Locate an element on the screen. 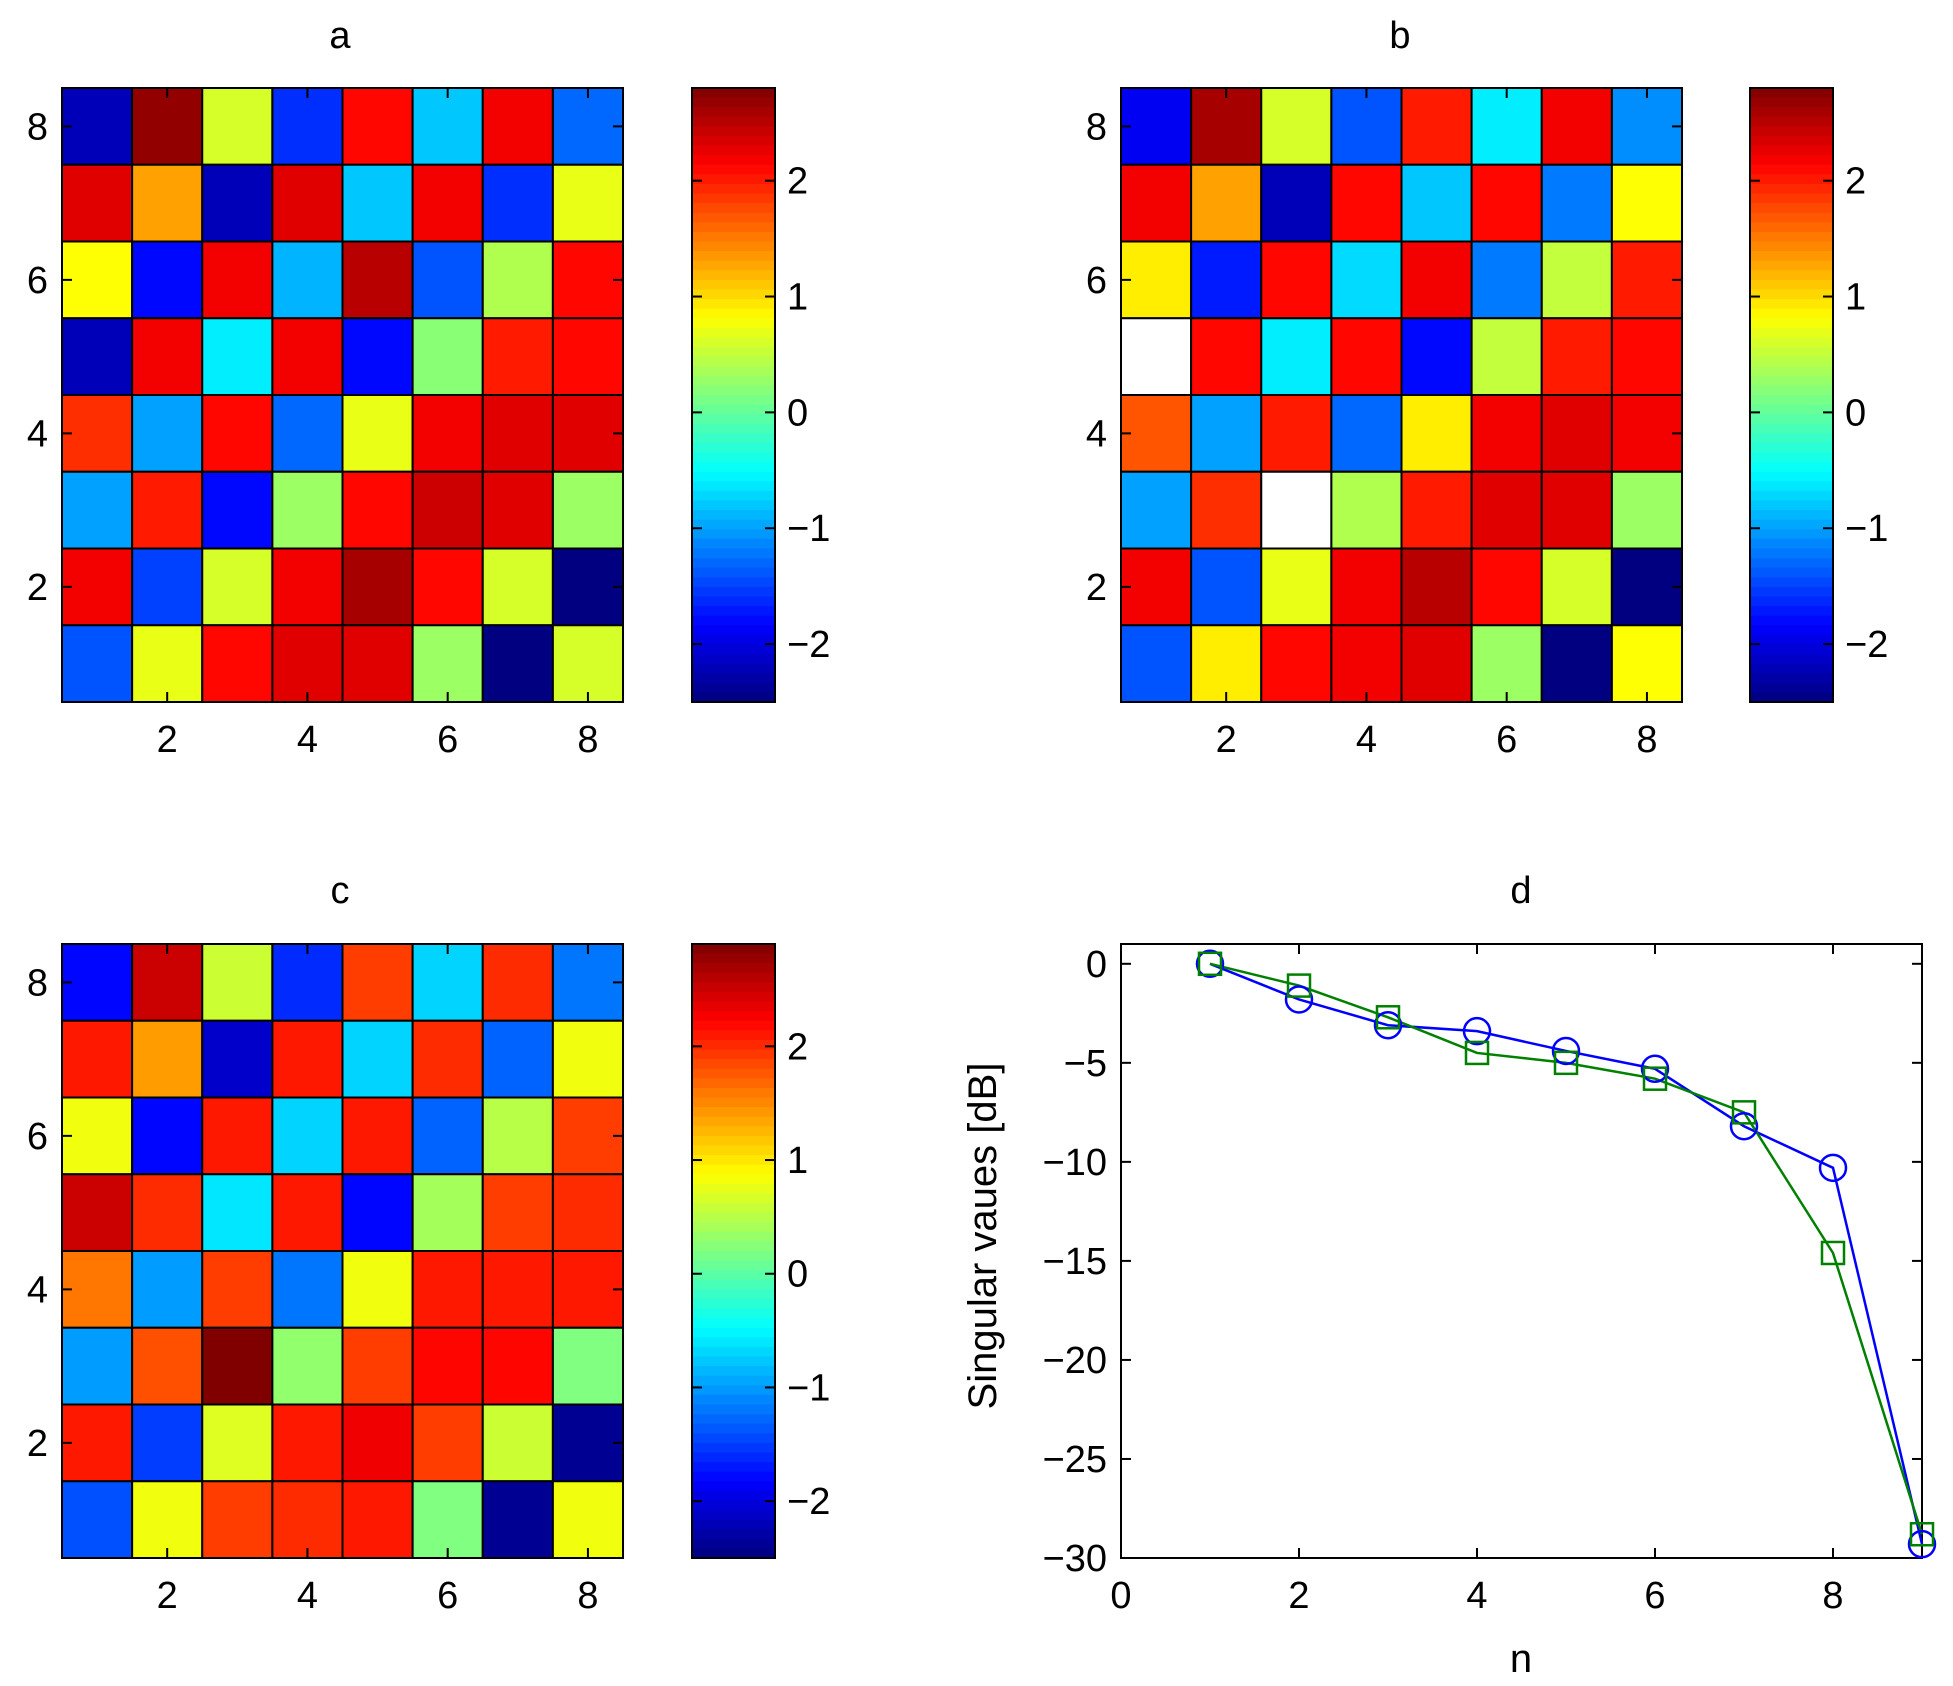 The height and width of the screenshot is (1686, 1953). y-tick-label: 2 is located at coordinates (37, 1444).